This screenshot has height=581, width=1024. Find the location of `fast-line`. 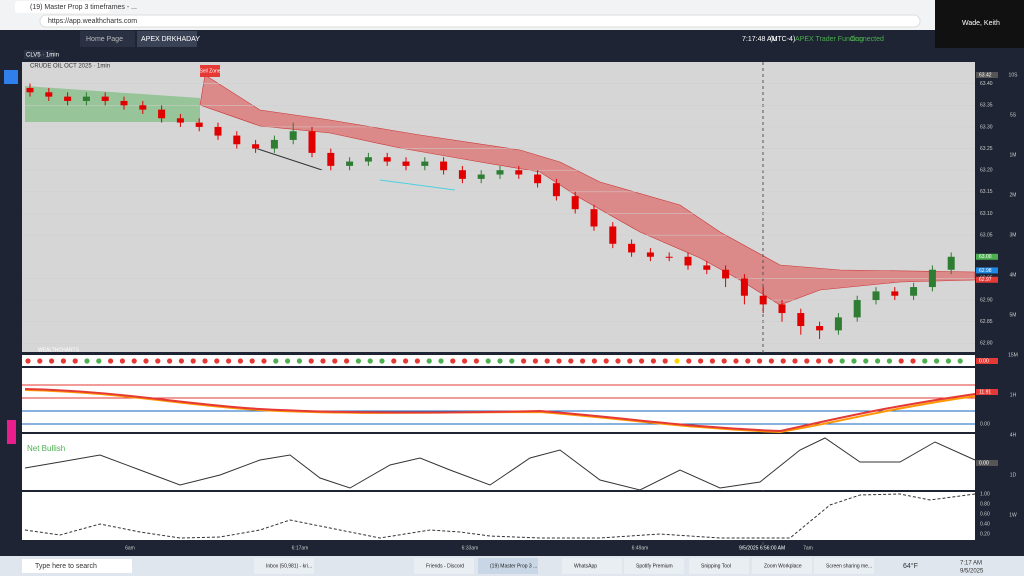

fast-line is located at coordinates (500, 410).